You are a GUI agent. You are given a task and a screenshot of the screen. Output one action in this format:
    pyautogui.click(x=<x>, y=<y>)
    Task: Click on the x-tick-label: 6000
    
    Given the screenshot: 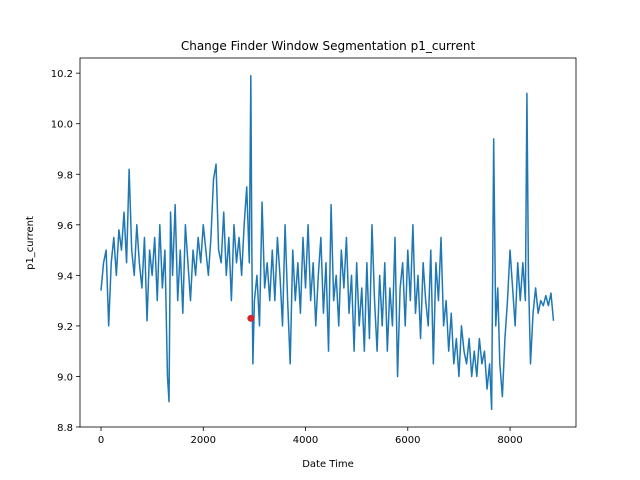 What is the action you would take?
    pyautogui.click(x=407, y=440)
    